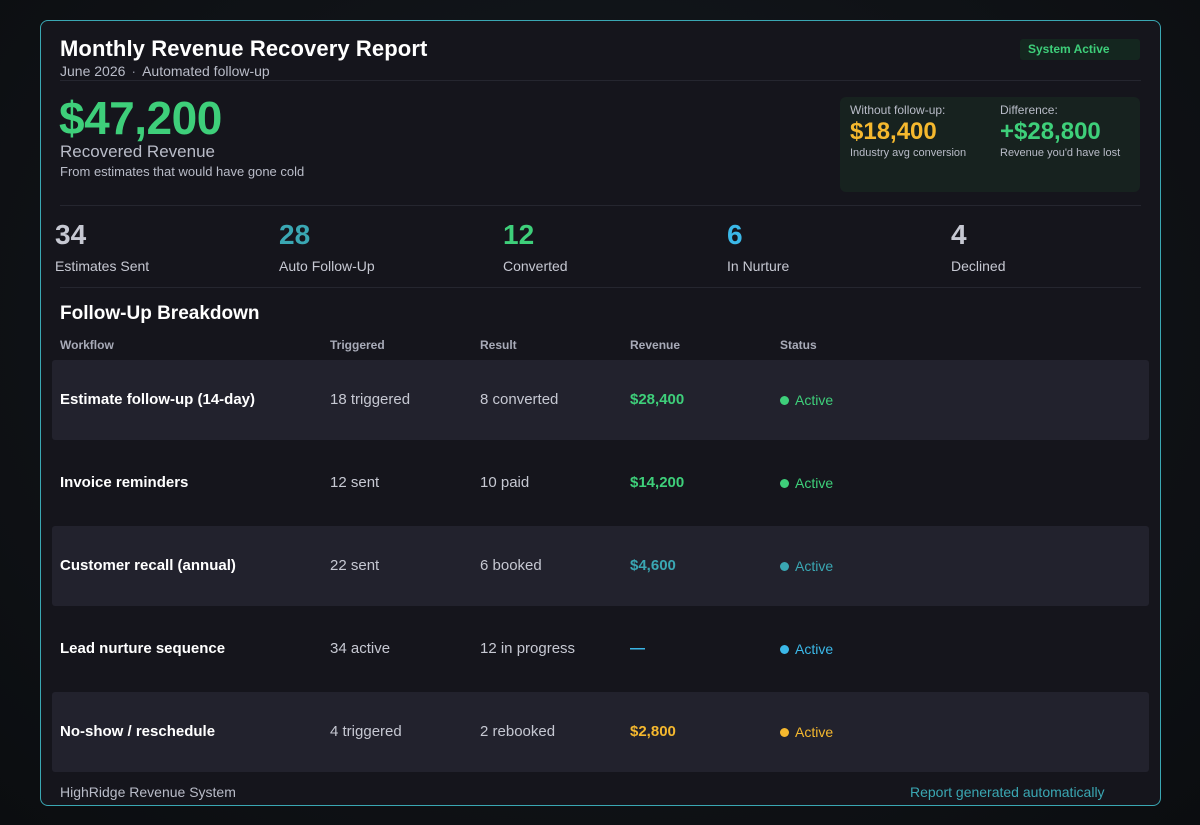 This screenshot has width=1200, height=825. I want to click on stat-value: 28, so click(295, 234).